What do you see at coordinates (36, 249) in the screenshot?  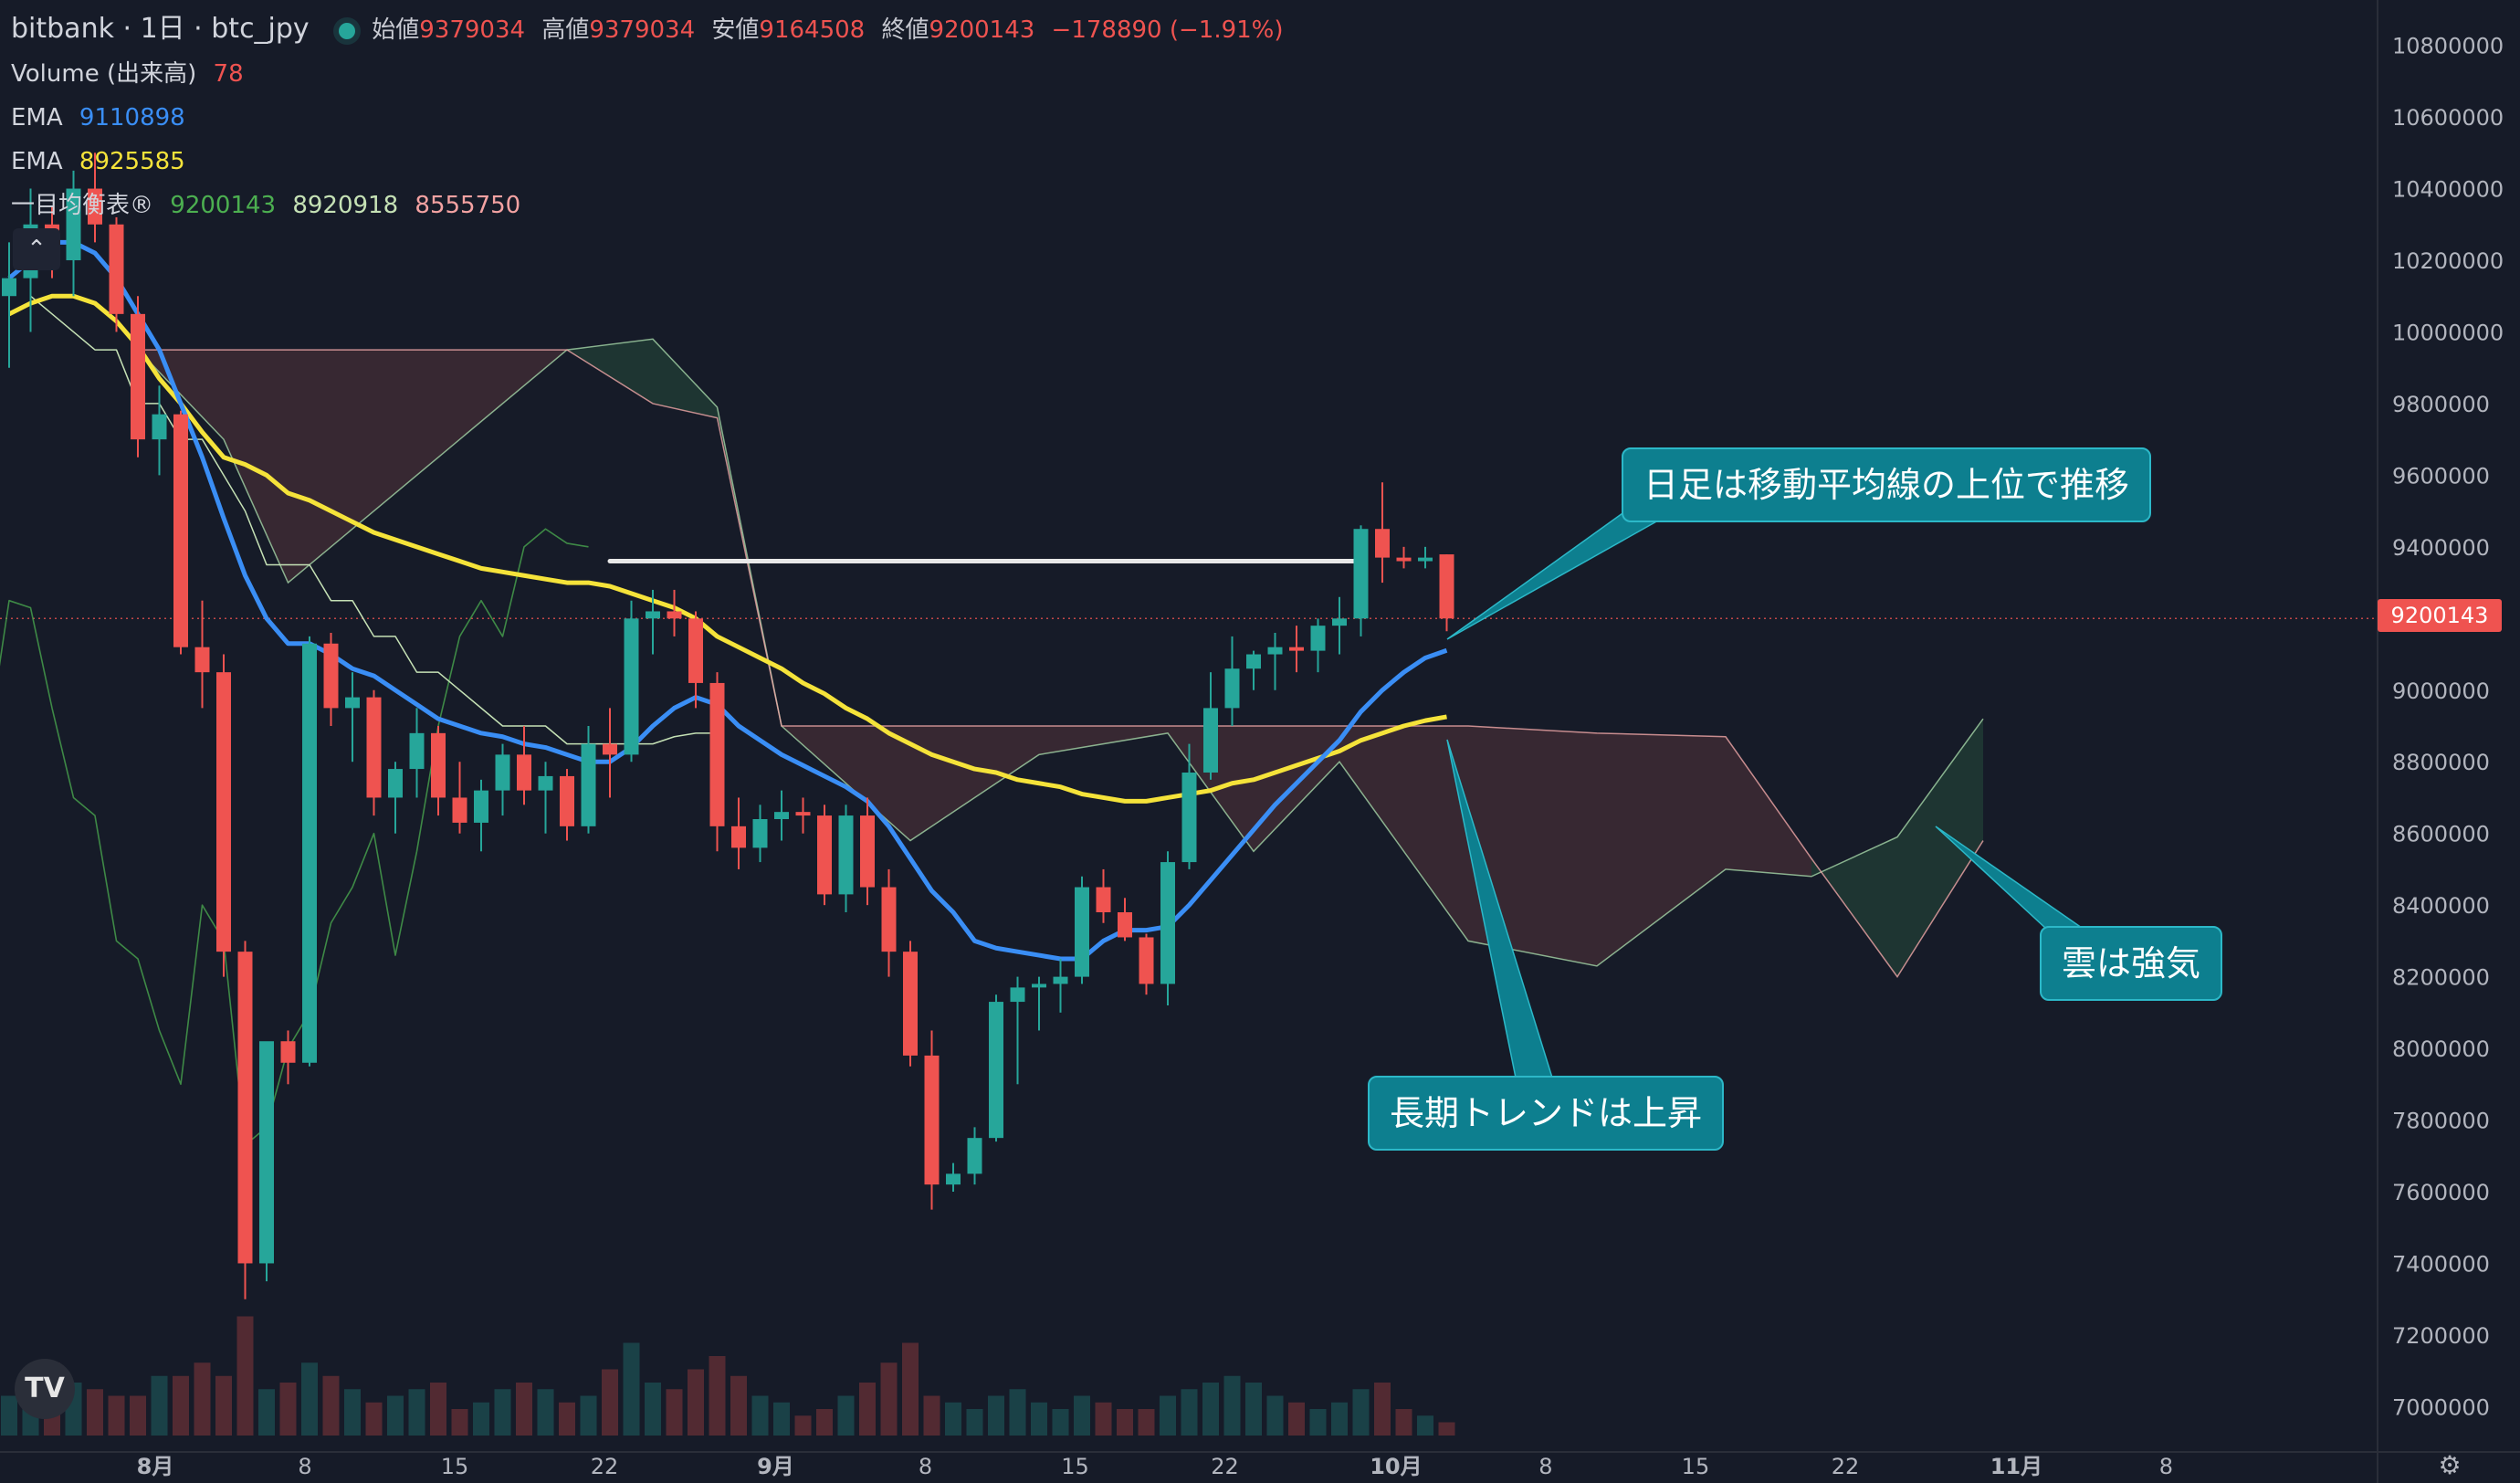 I see `collapse-legend-button: ⌃` at bounding box center [36, 249].